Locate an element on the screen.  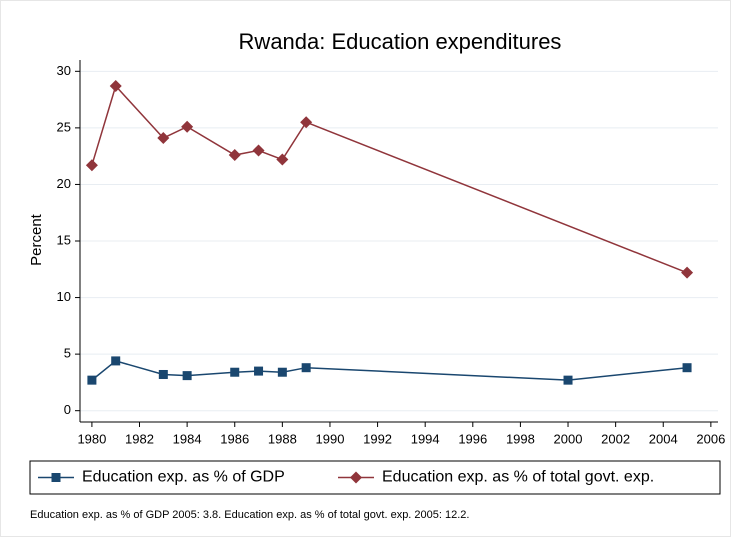
y-tick-label: 20 is located at coordinates (64, 183).